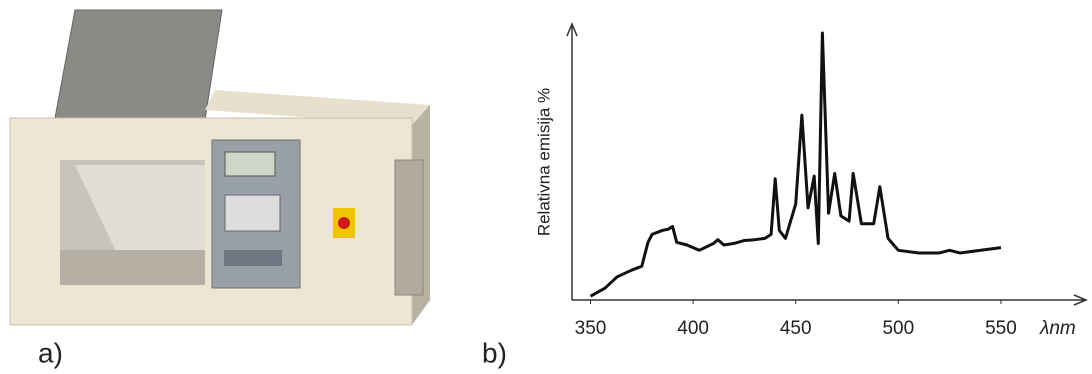 This screenshot has height=374, width=1092. Describe the element at coordinates (591, 328) in the screenshot. I see `x-tick-label: 350` at that location.